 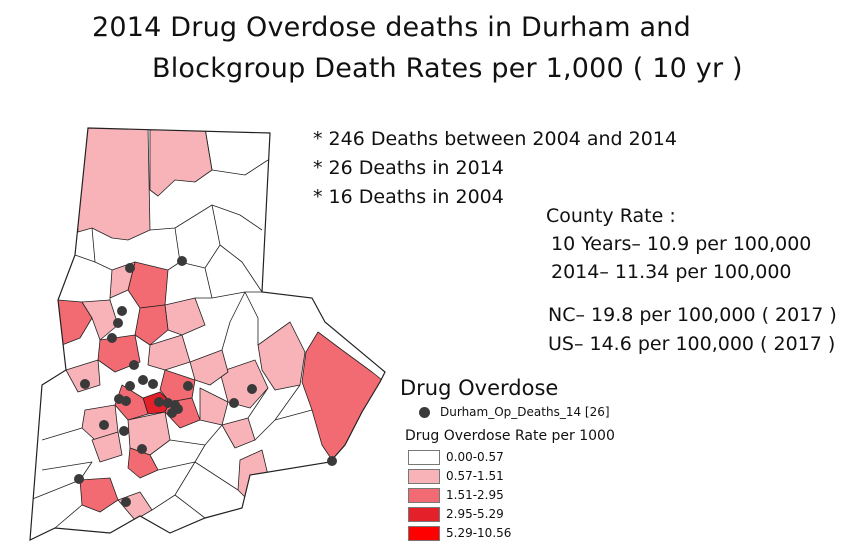 I want to click on map-title-line-1: 2014 Drug Overdose deaths in Durham and, so click(x=391, y=27).